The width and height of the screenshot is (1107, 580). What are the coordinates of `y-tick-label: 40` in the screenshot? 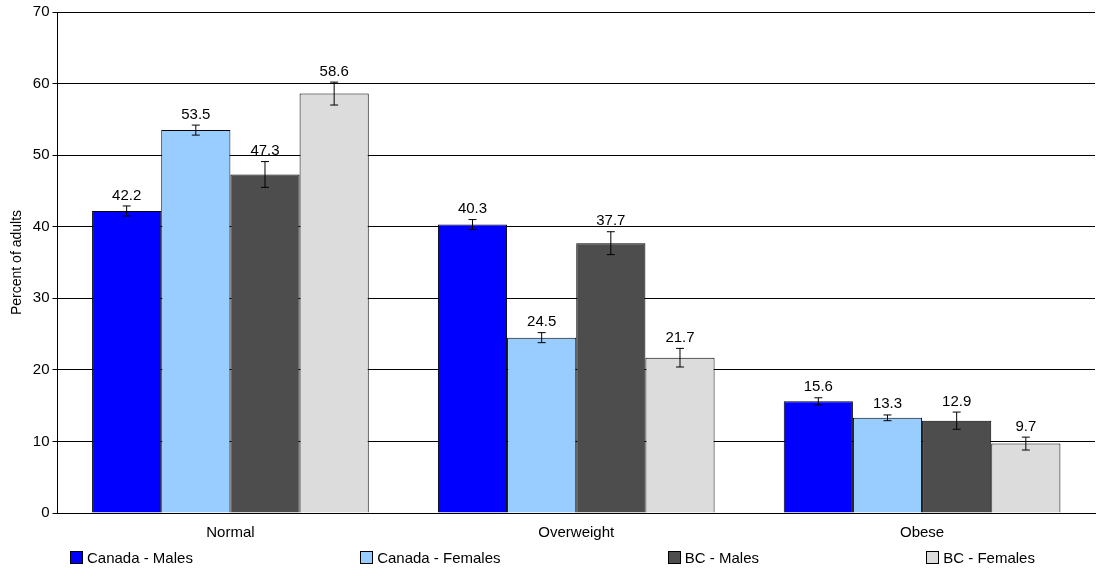 It's located at (41, 225).